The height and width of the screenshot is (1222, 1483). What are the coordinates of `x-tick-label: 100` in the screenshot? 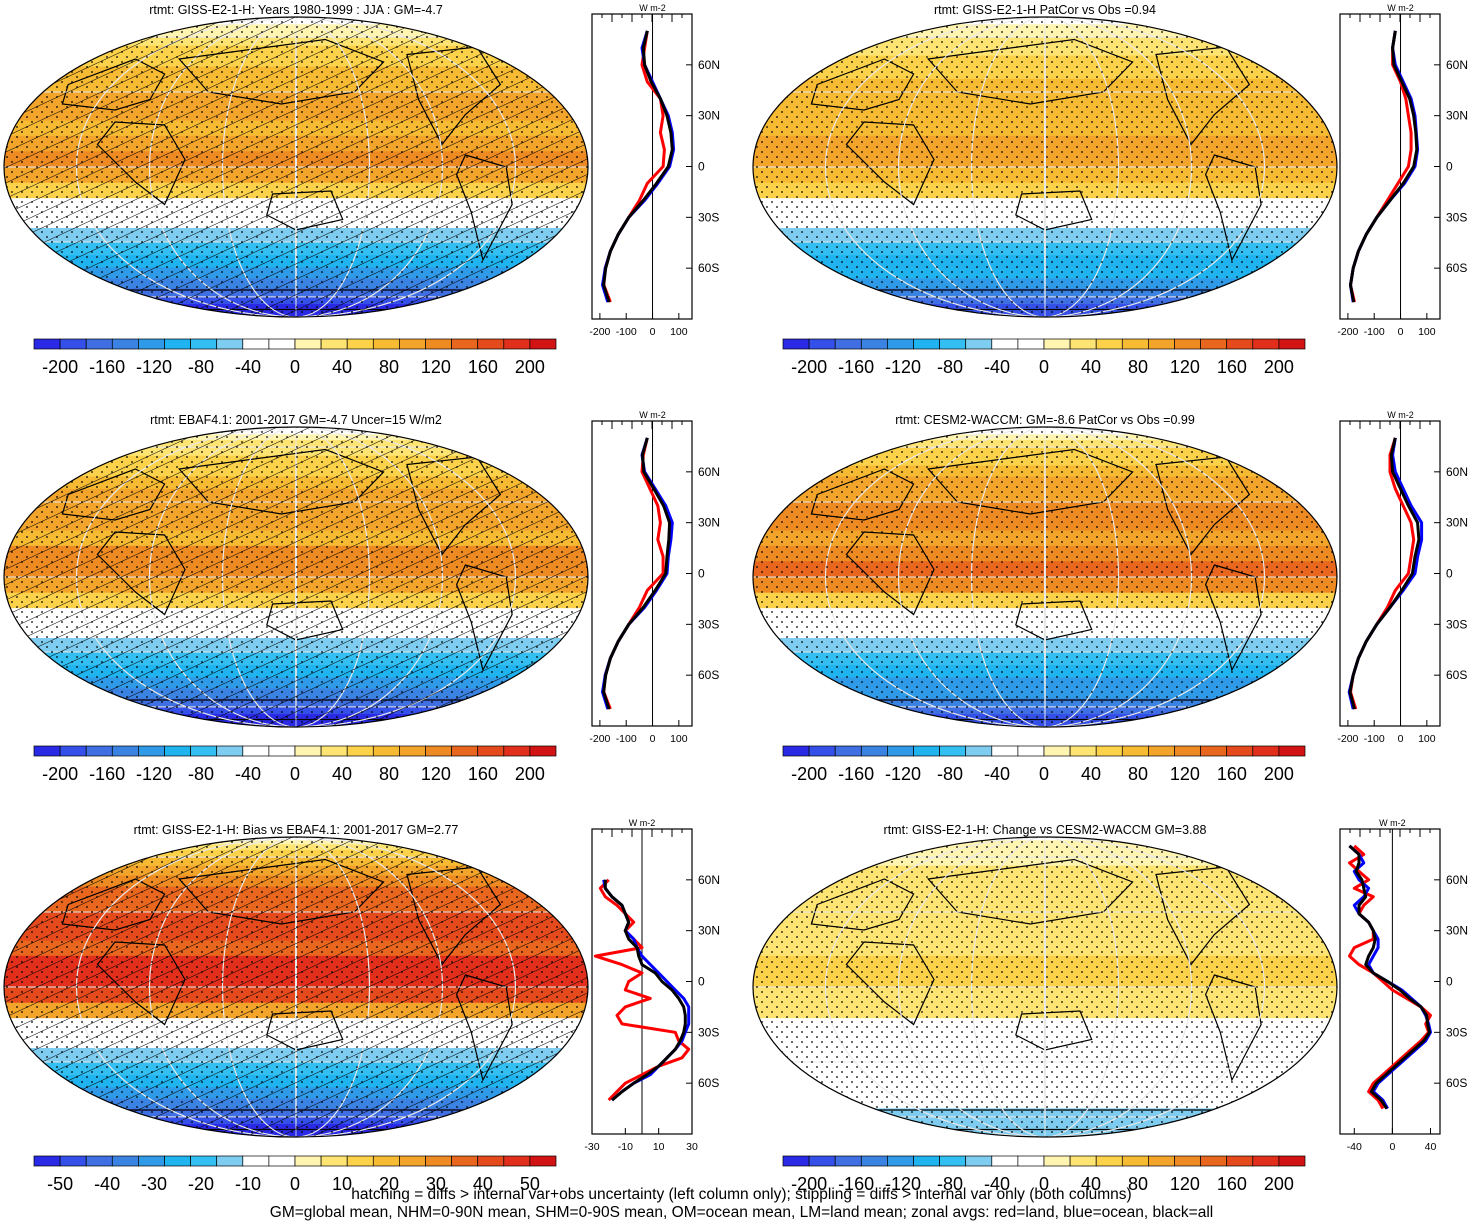 It's located at (1427, 739).